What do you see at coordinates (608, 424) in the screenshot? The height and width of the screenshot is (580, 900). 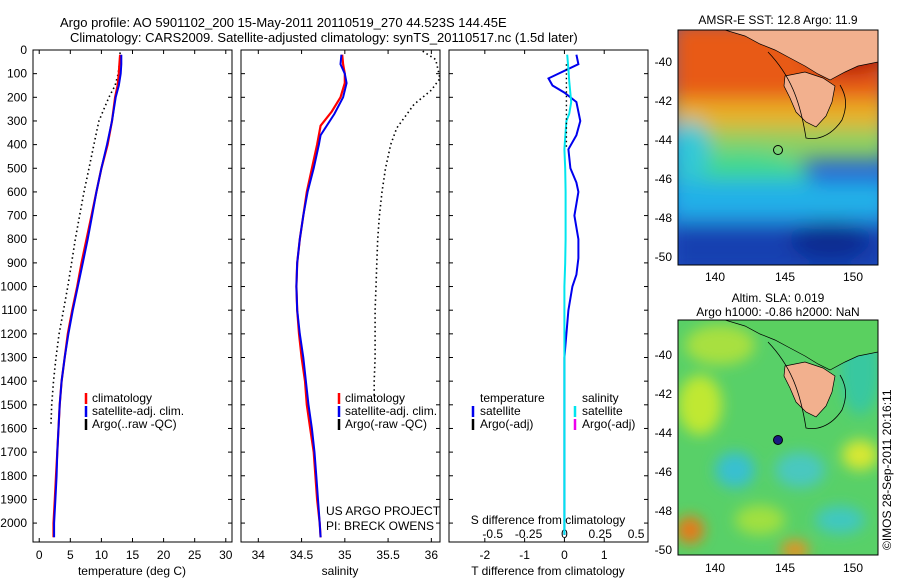 I see `difference-legend-salinity-argo: Argo(-adj)` at bounding box center [608, 424].